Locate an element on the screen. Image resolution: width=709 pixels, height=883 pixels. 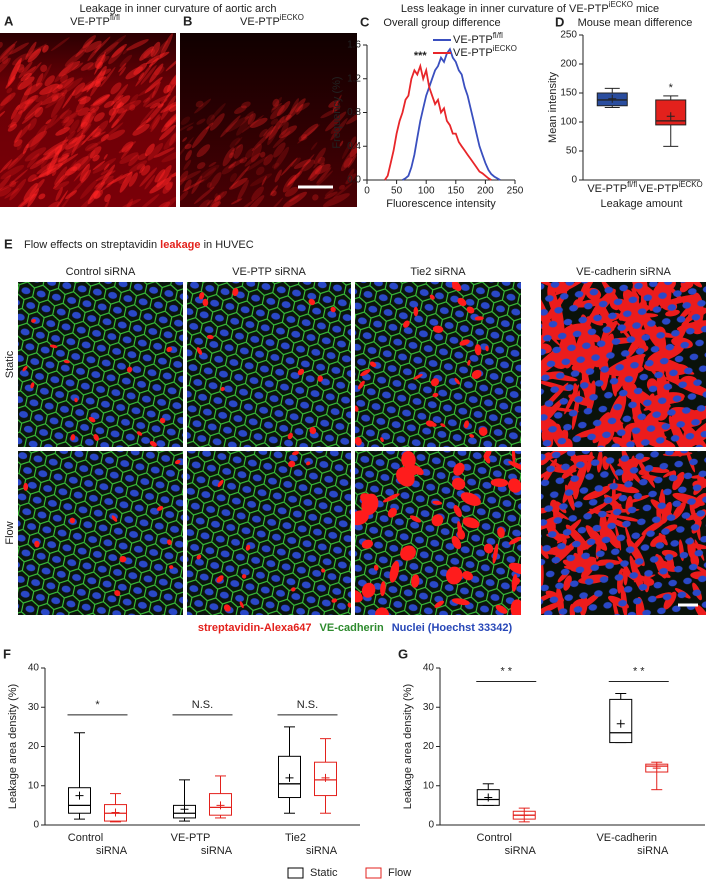
chart-subtitle: Mouse mean difference is located at coordinates (635, 23).